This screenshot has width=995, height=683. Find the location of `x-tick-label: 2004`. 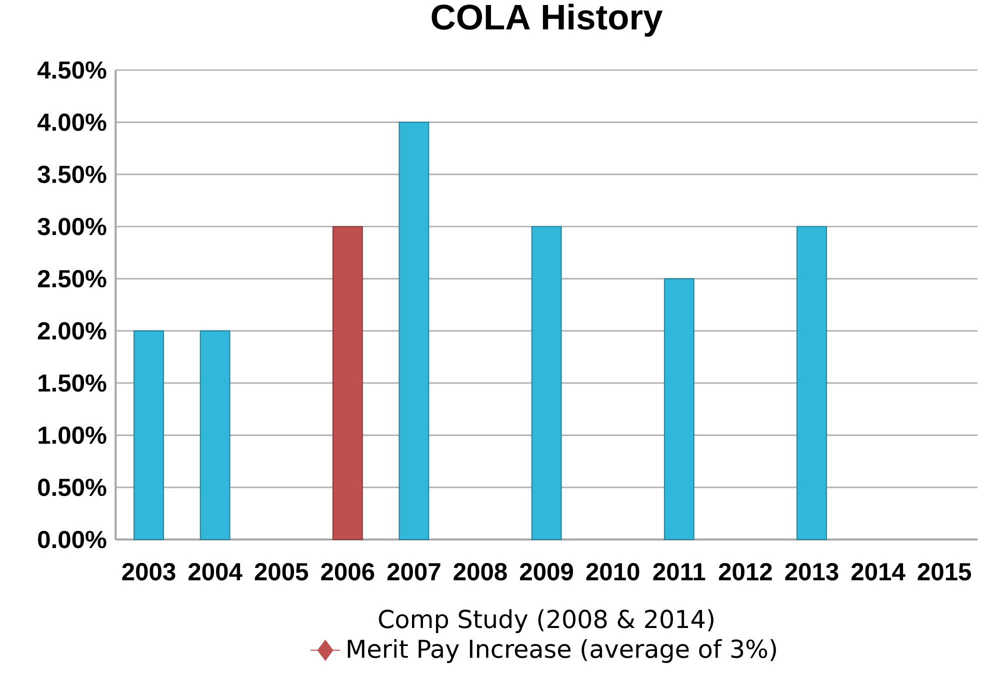

x-tick-label: 2004 is located at coordinates (215, 571).